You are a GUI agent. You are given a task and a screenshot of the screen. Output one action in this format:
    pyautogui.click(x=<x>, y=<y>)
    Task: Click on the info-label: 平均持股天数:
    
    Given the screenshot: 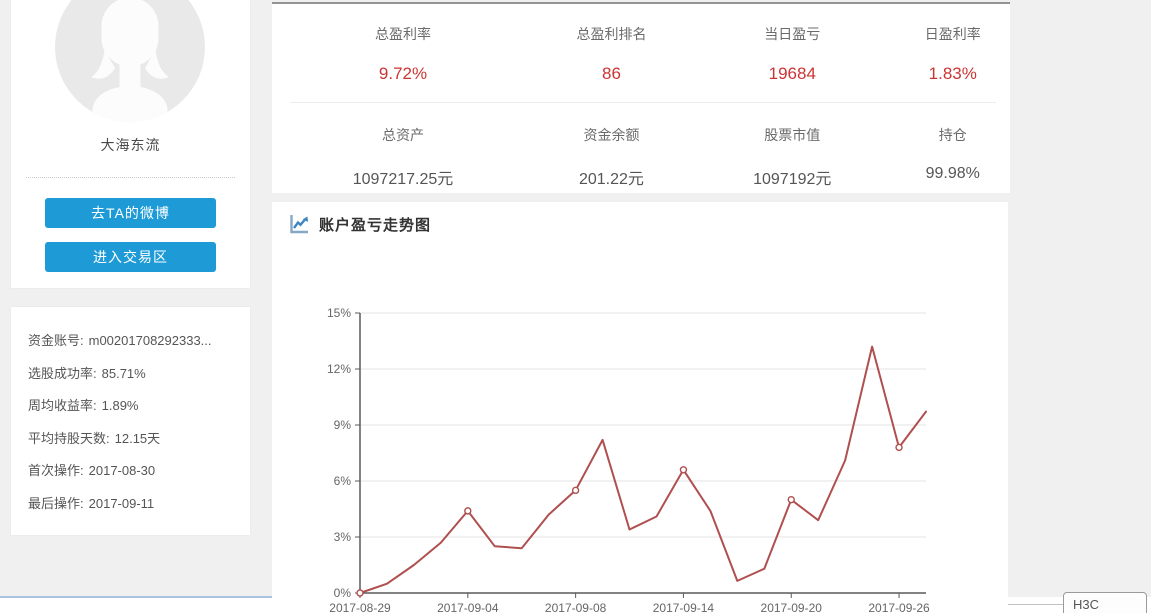 What is the action you would take?
    pyautogui.click(x=69, y=438)
    